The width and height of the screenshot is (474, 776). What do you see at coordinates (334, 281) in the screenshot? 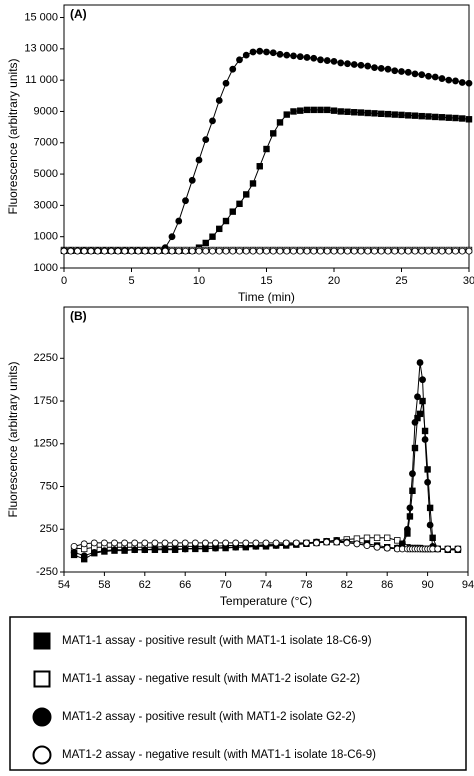
I see `x-tick-label: 20` at bounding box center [334, 281].